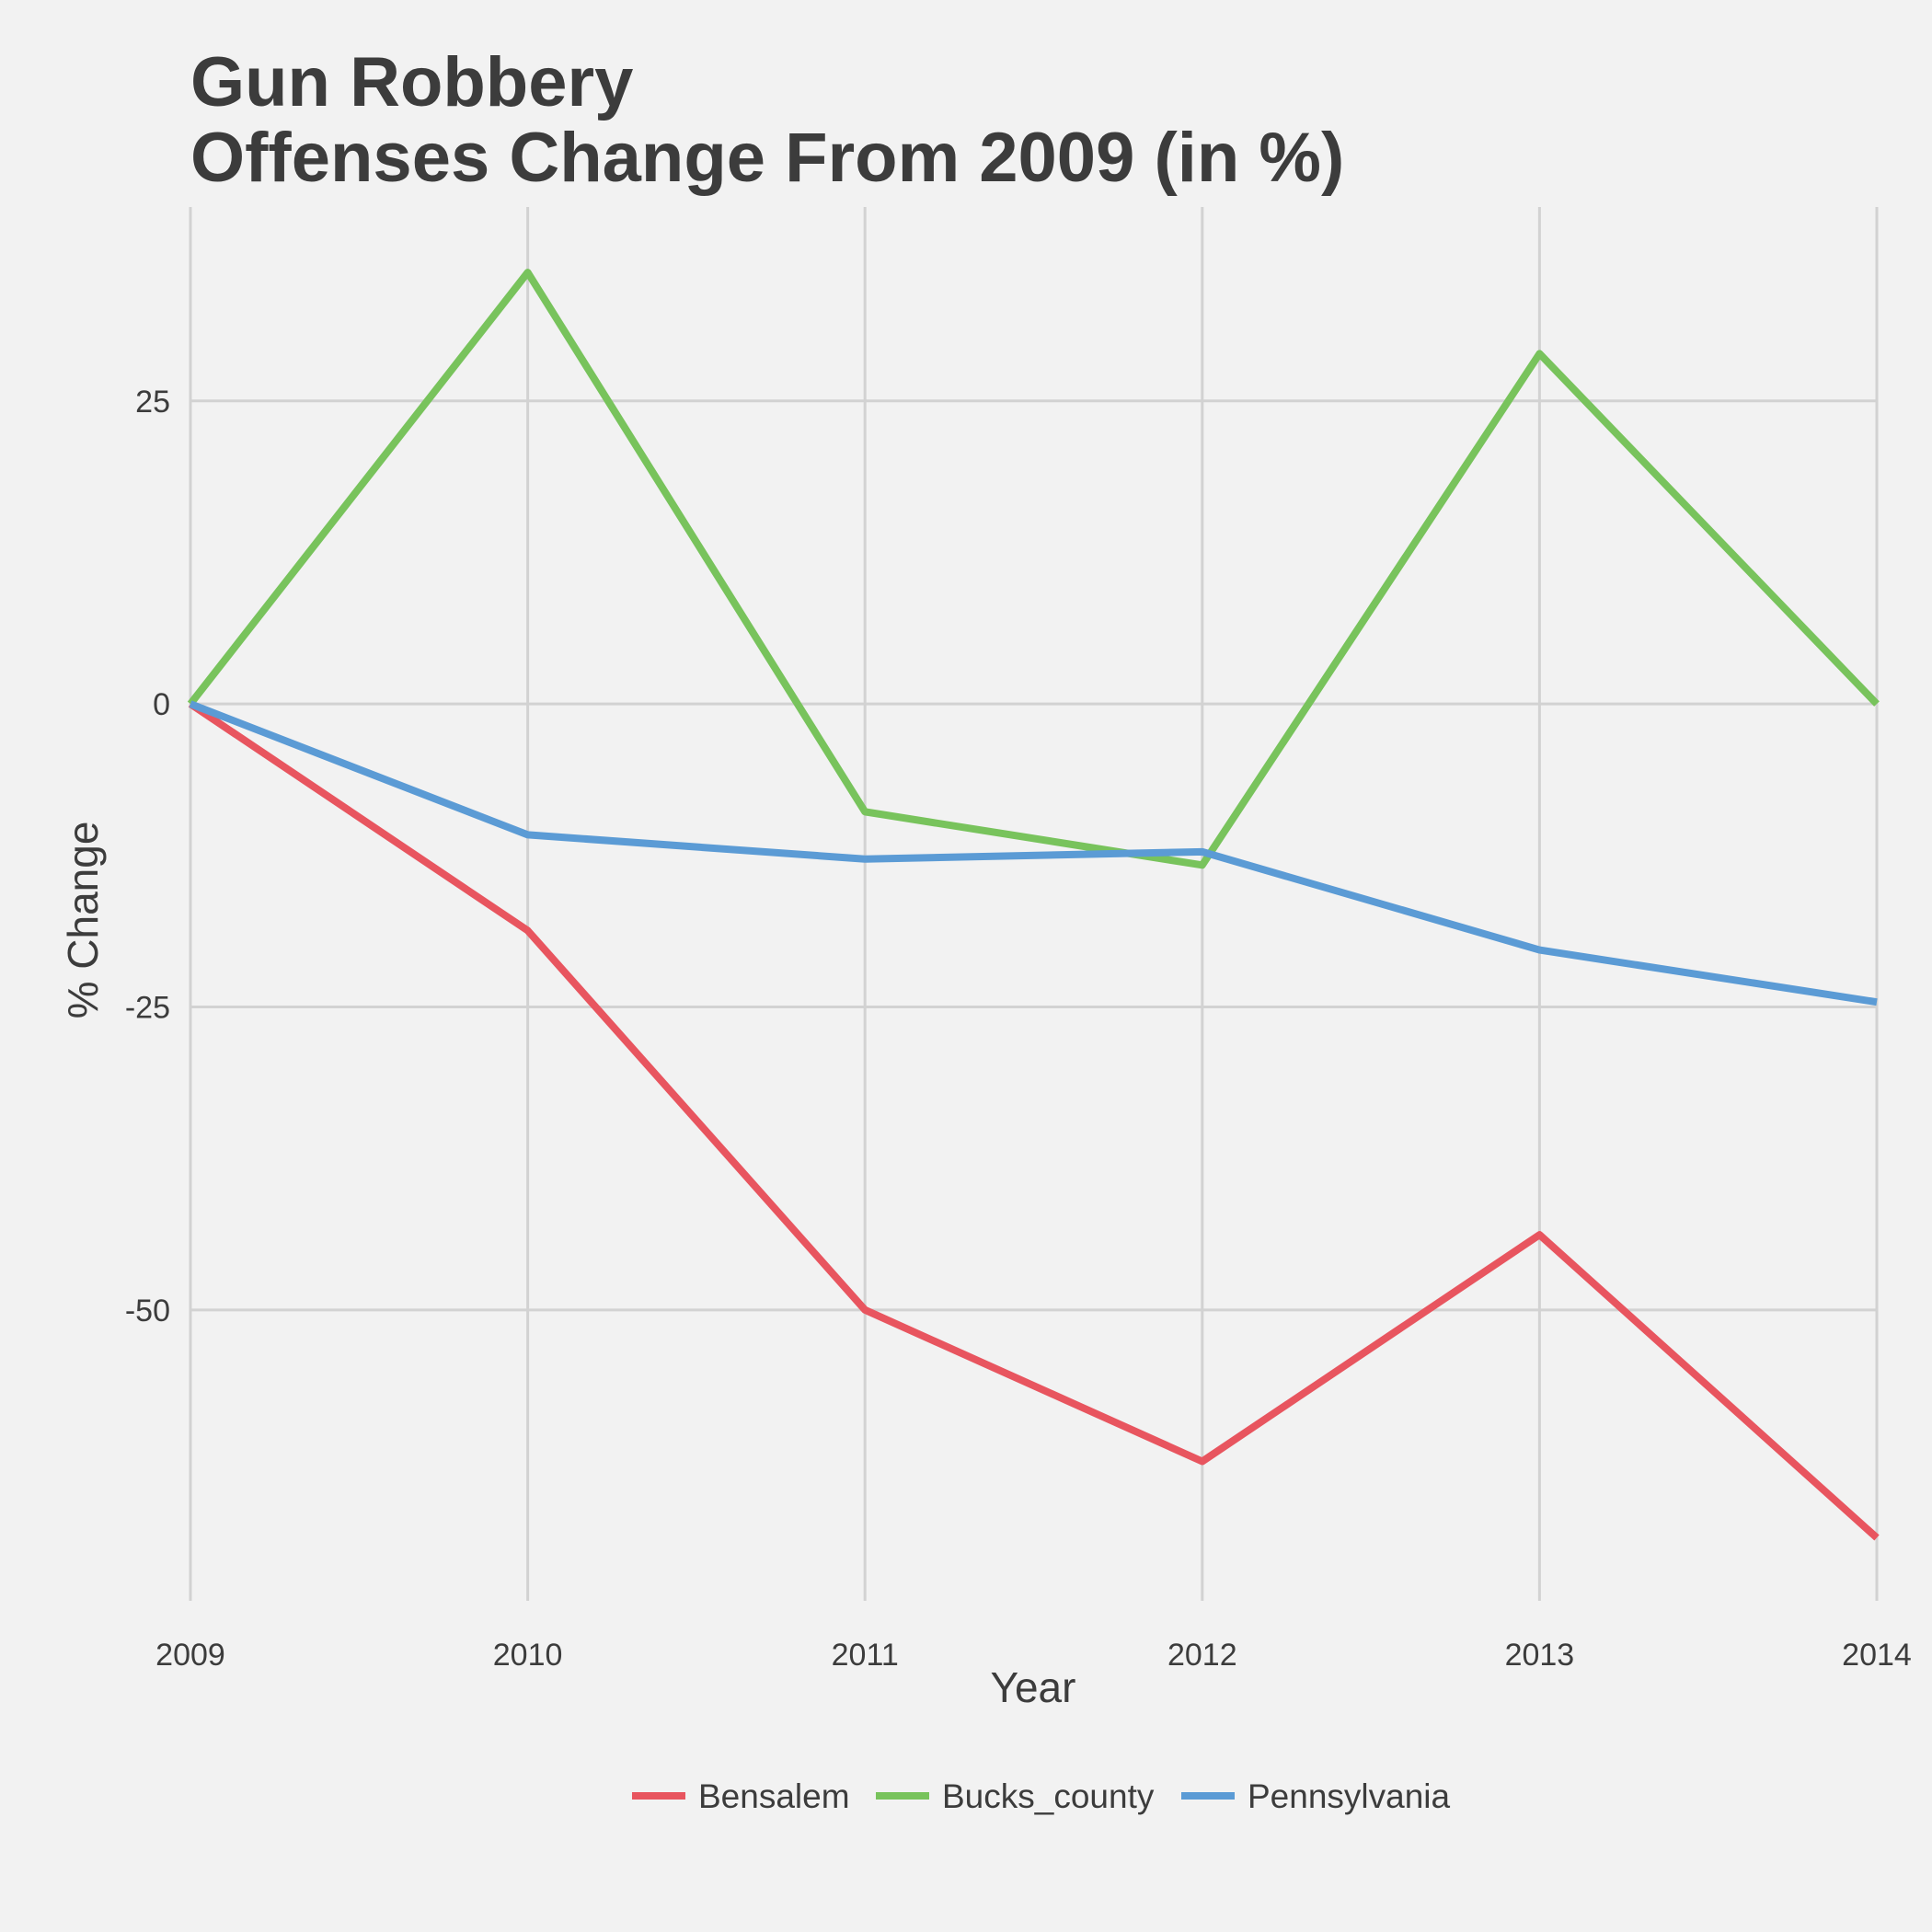  I want to click on y-tick-label: -50, so click(147, 1311).